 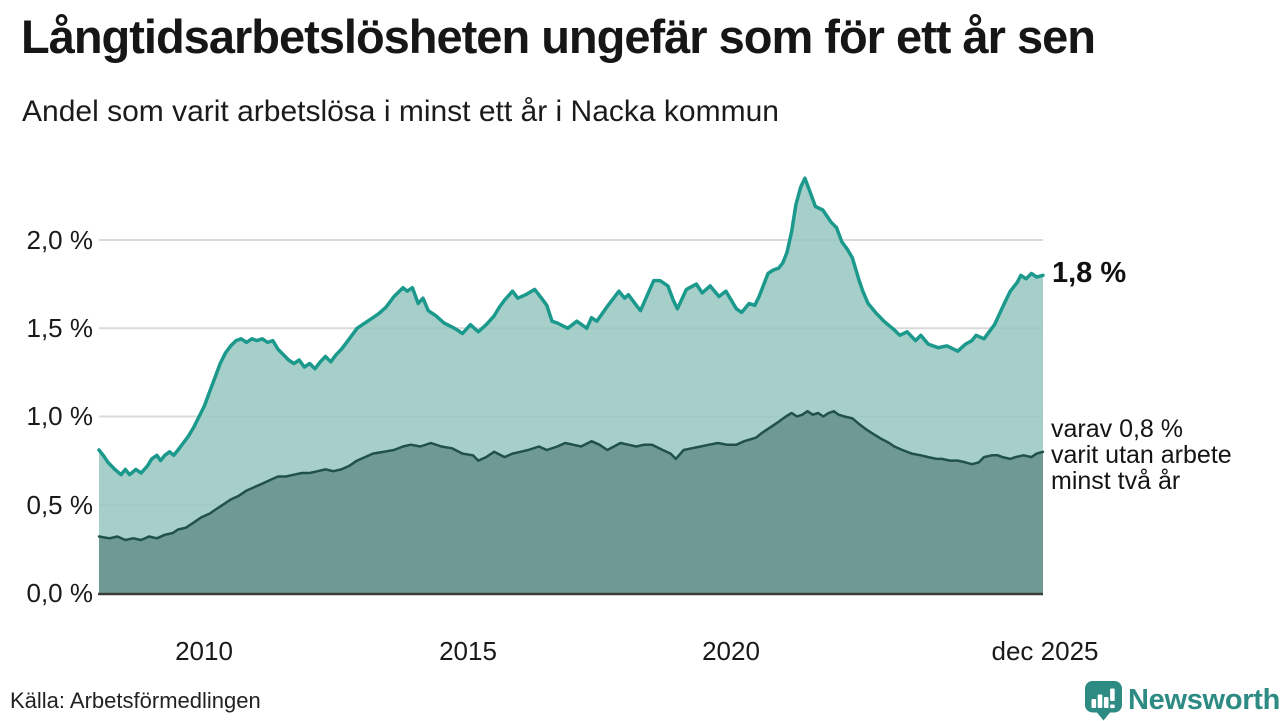 What do you see at coordinates (1117, 429) in the screenshot?
I see `annotation-line-1: varav 0,8 %` at bounding box center [1117, 429].